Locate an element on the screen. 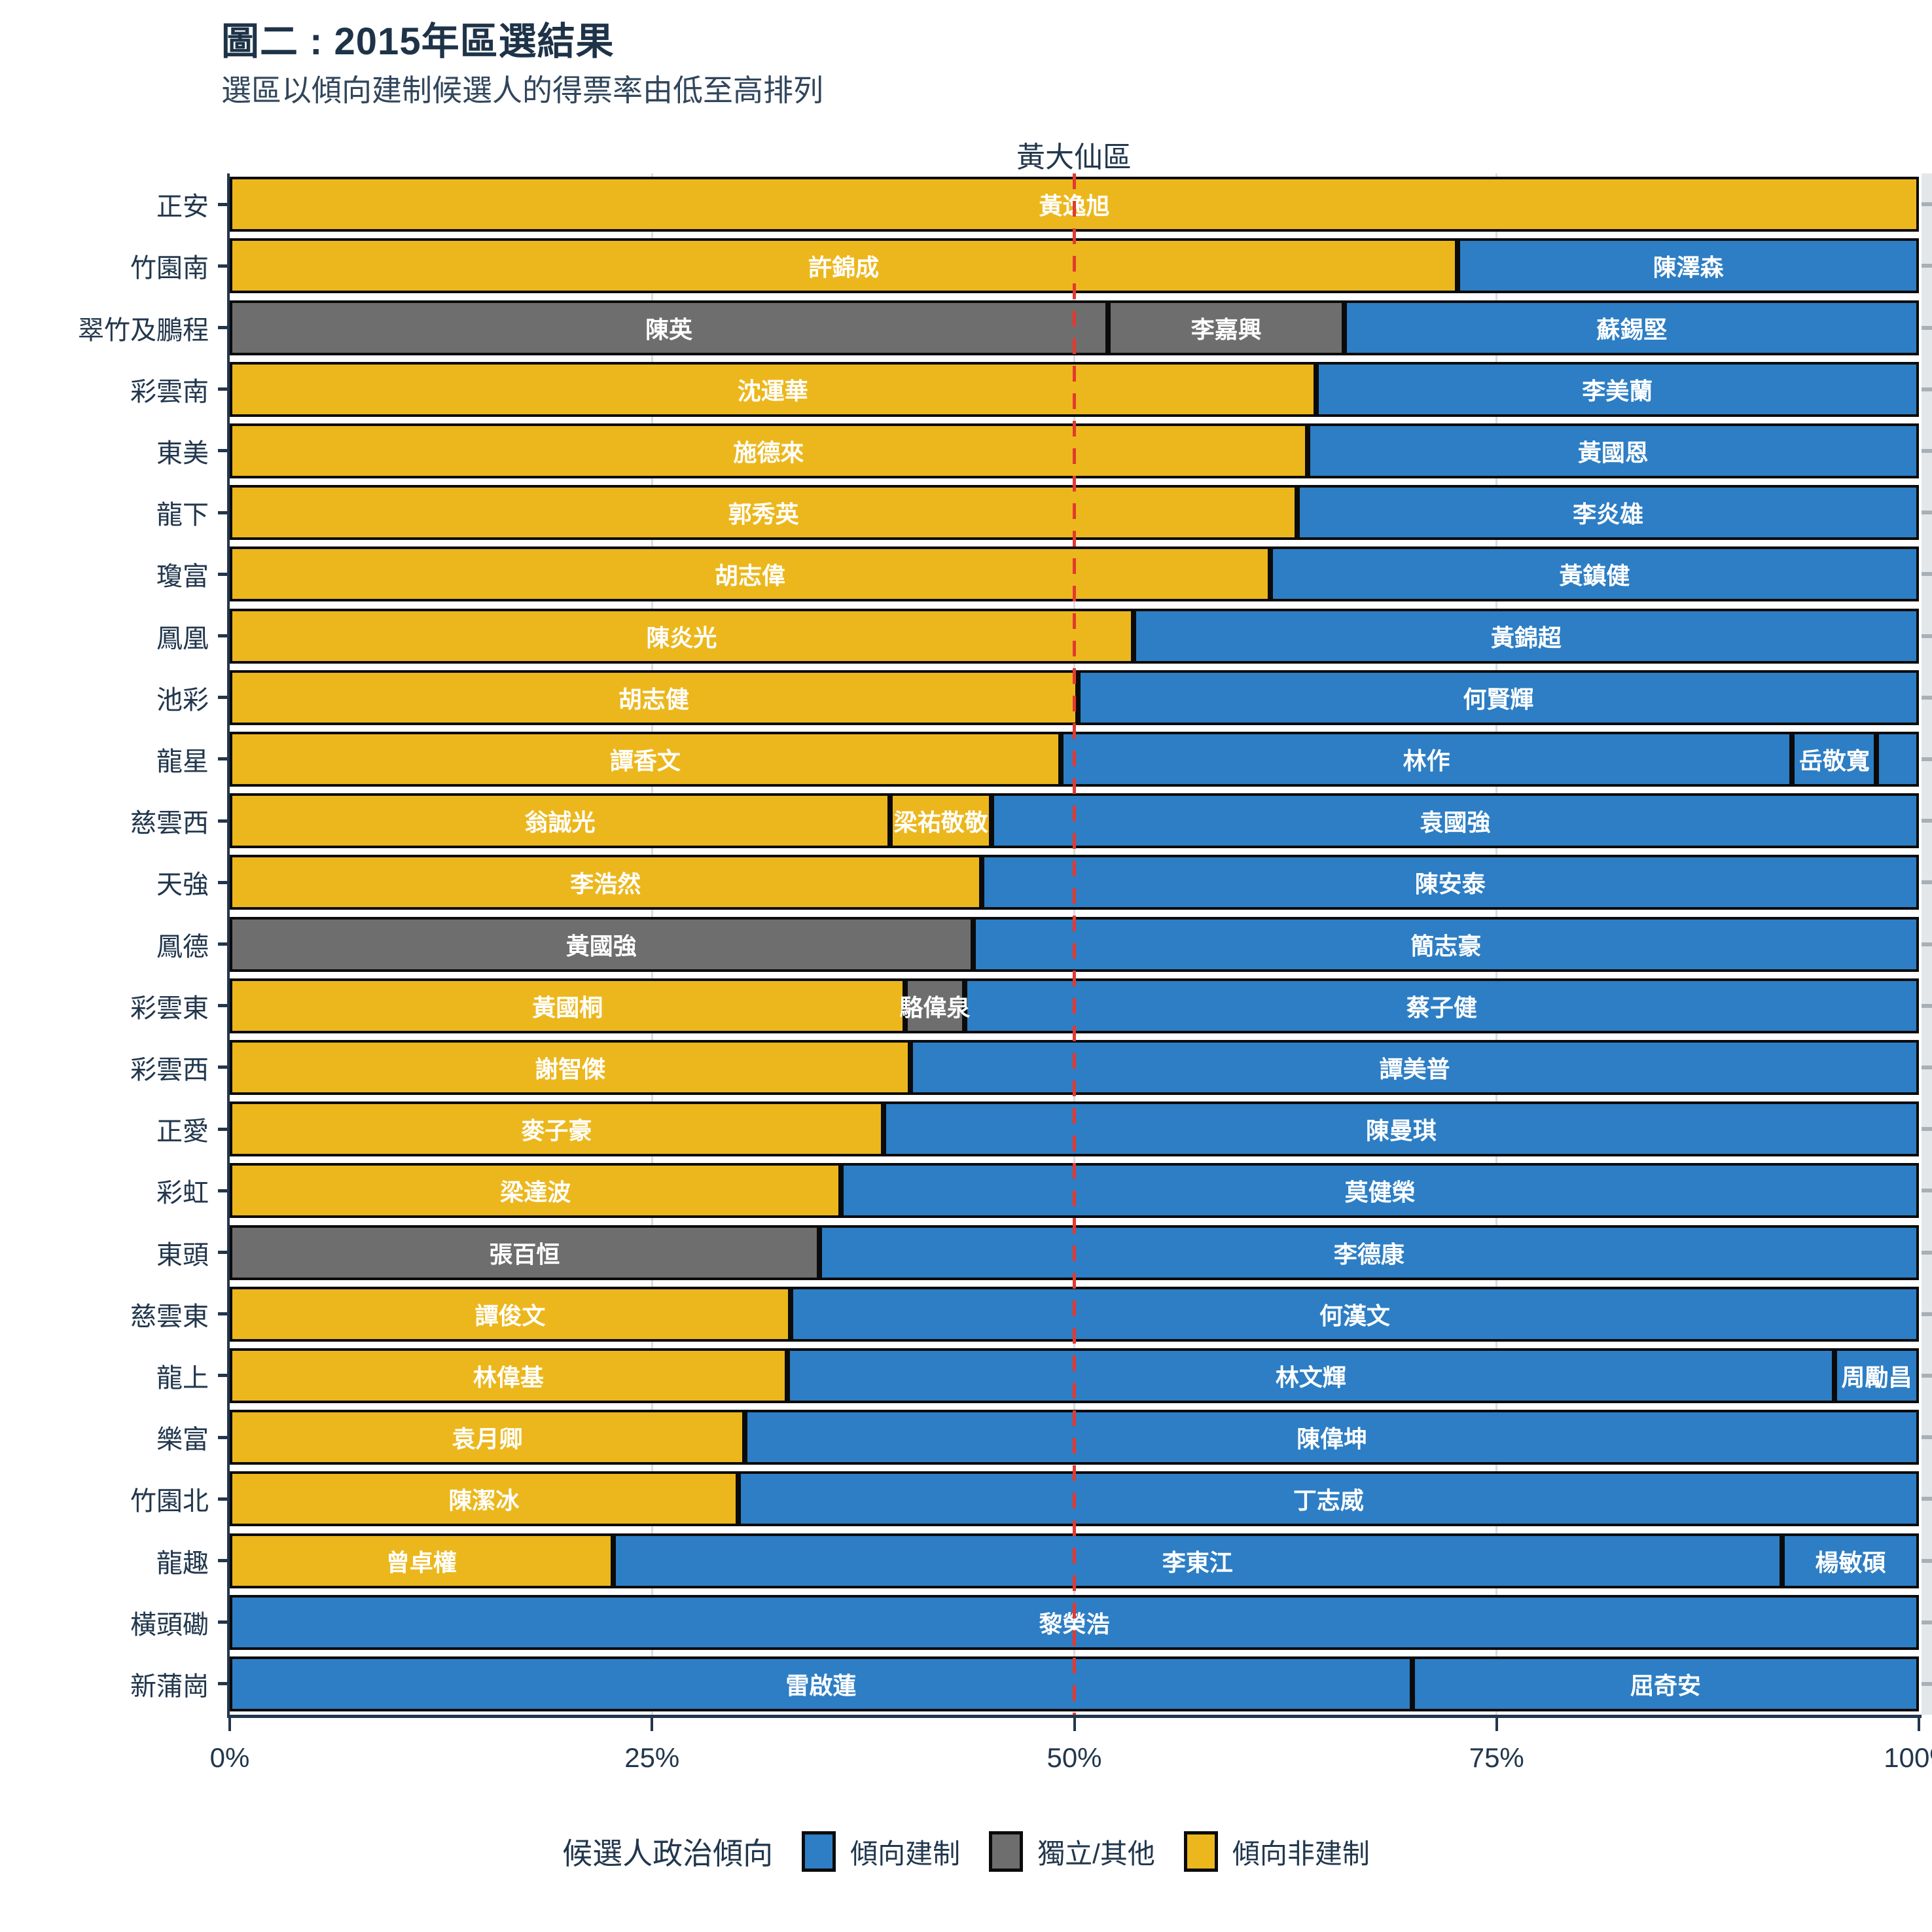 The image size is (1932, 1932). legend-label: 獨立/其他 is located at coordinates (1096, 1853).